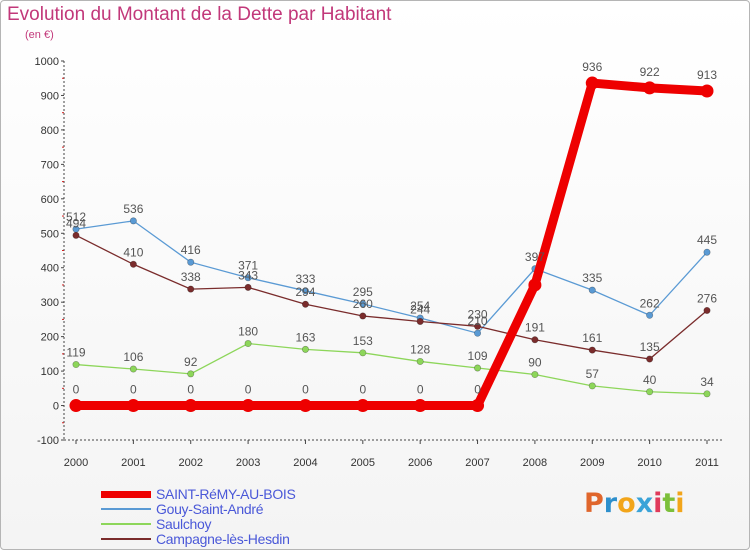 This screenshot has width=750, height=550. I want to click on proxiti-logo: Proxiti, so click(634, 503).